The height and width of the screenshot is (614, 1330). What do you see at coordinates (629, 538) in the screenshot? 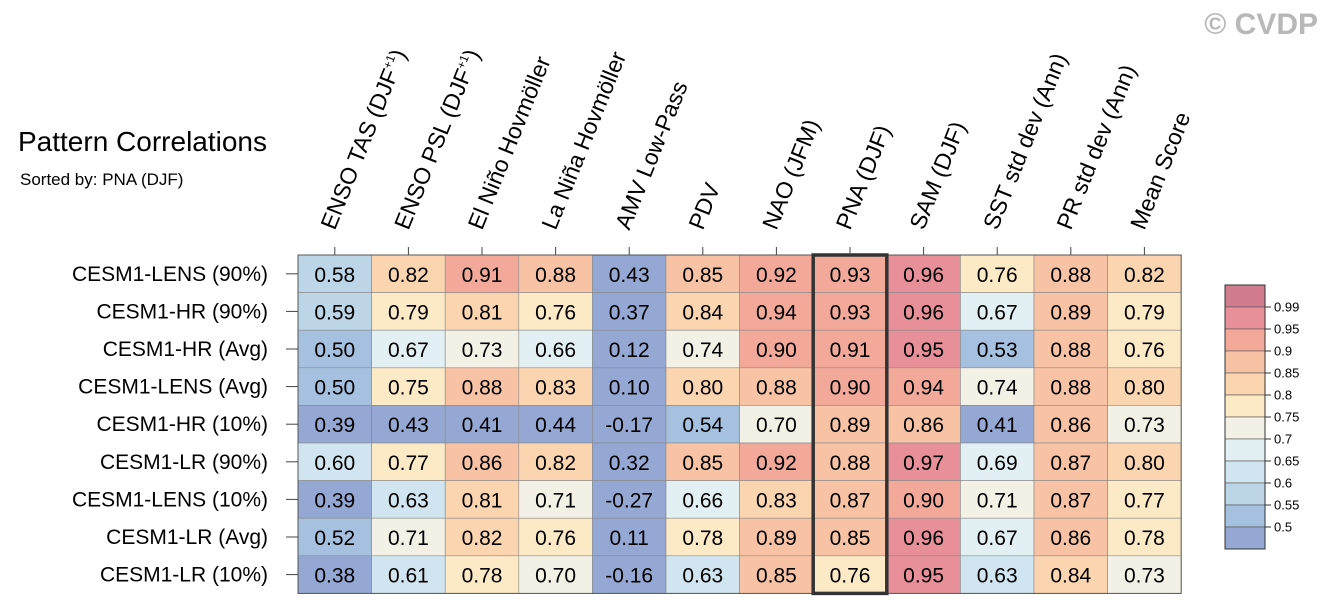
I see `cell-value-label: 0.11` at bounding box center [629, 538].